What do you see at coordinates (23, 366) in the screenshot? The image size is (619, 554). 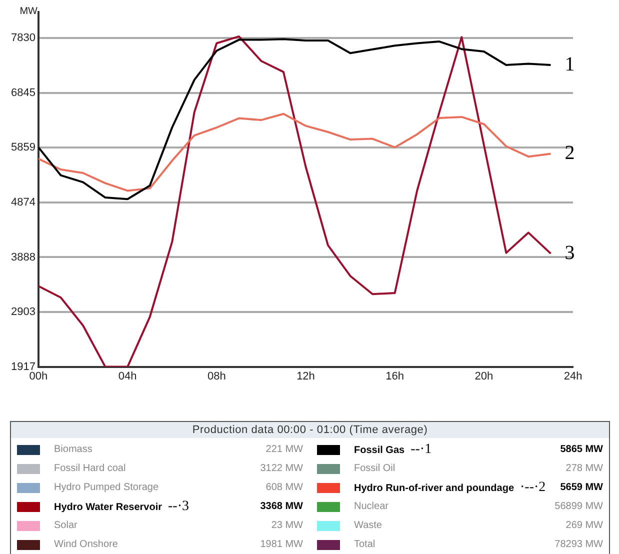 I see `y-tick-label: 1917` at bounding box center [23, 366].